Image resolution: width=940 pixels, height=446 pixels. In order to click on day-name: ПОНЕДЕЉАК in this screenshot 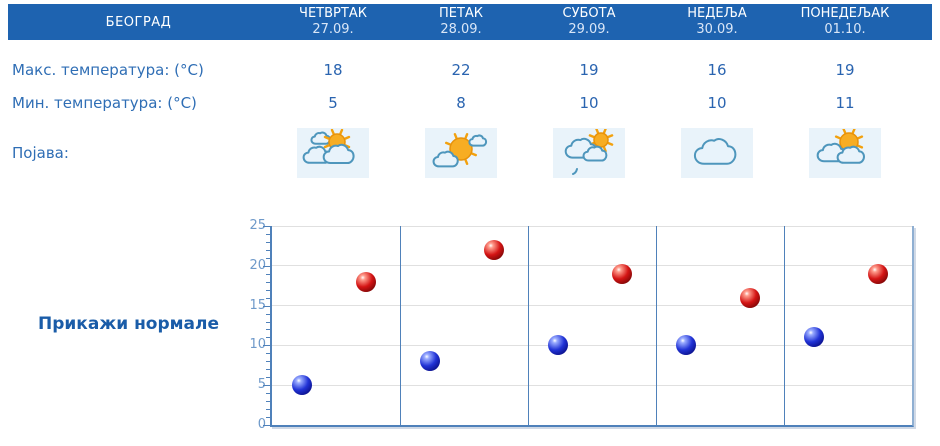, I will do `click(845, 13)`.